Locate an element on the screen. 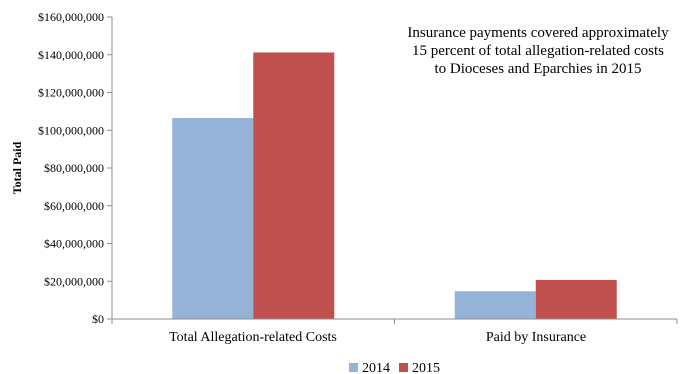 This screenshot has width=685, height=374. legend-label-2014: 2014 is located at coordinates (376, 367).